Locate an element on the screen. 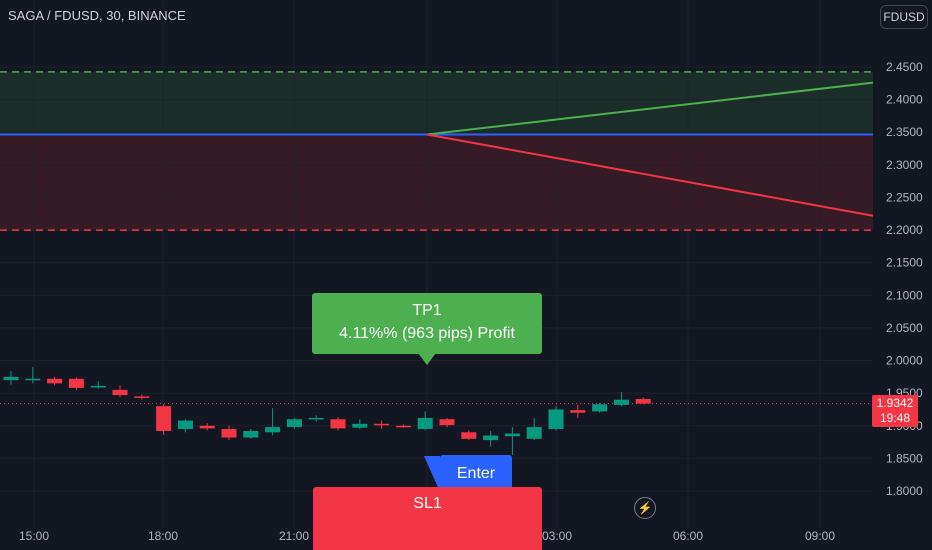  profit-zone is located at coordinates (436, 103).